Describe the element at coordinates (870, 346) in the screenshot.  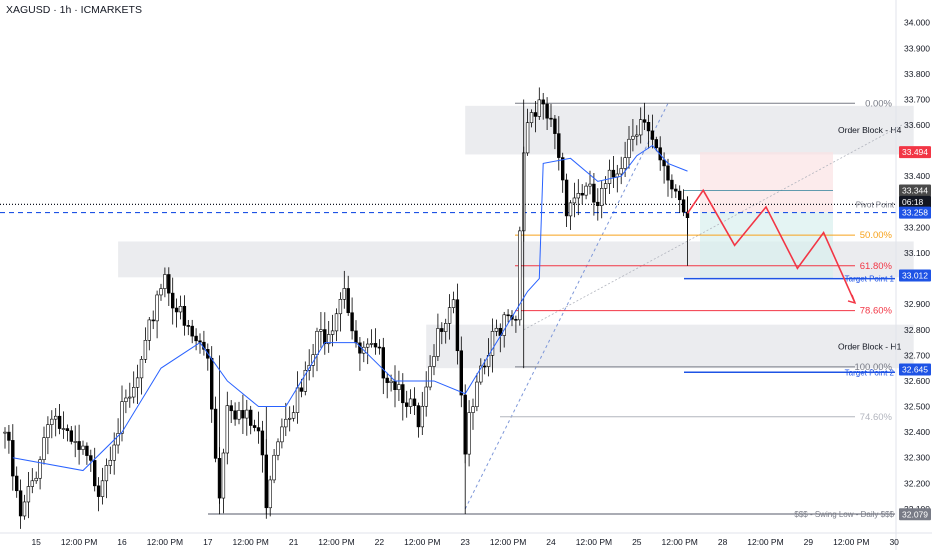
I see `order-block-h1-label: Order Block - H1` at that location.